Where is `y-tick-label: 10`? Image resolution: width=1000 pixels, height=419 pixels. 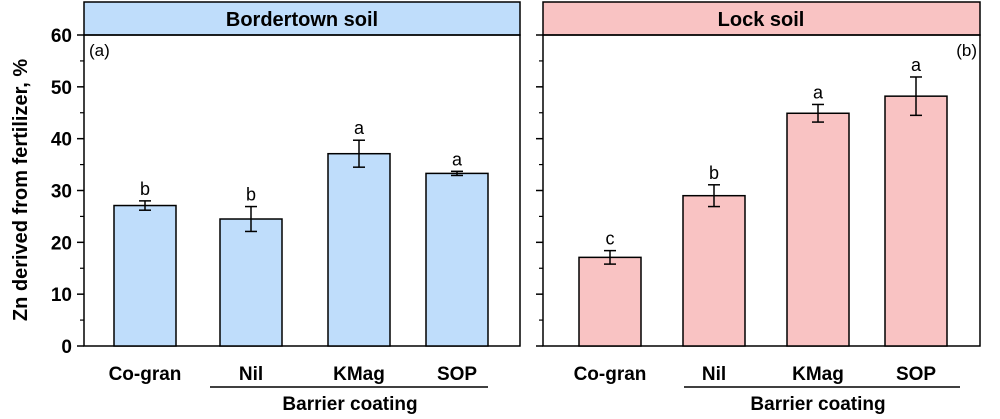
y-tick-label: 10 is located at coordinates (61, 295).